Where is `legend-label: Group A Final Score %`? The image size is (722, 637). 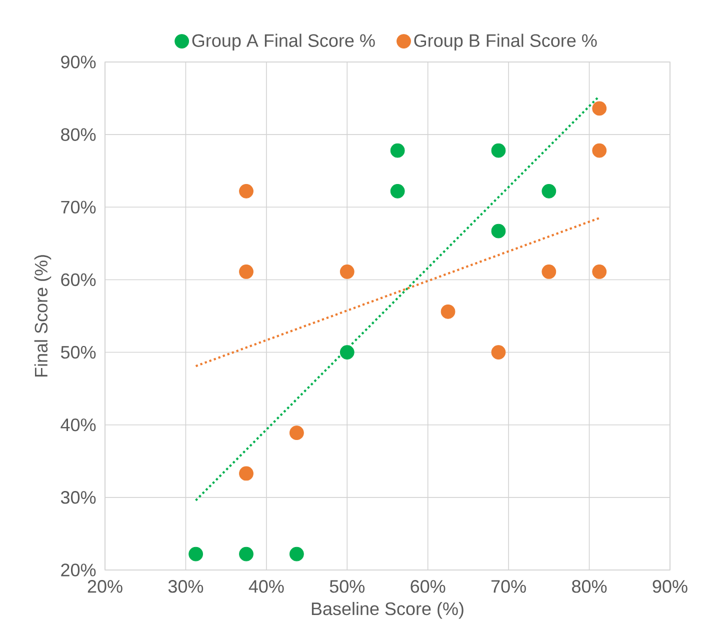
legend-label: Group A Final Score % is located at coordinates (283, 42).